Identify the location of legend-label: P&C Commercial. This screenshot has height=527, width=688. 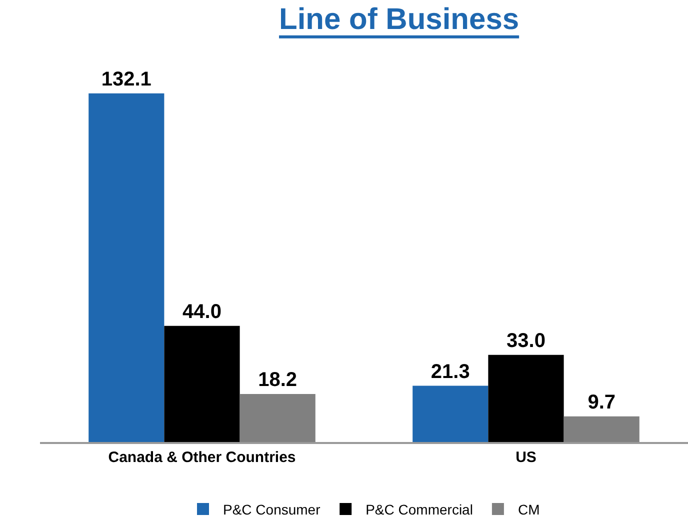
(419, 509).